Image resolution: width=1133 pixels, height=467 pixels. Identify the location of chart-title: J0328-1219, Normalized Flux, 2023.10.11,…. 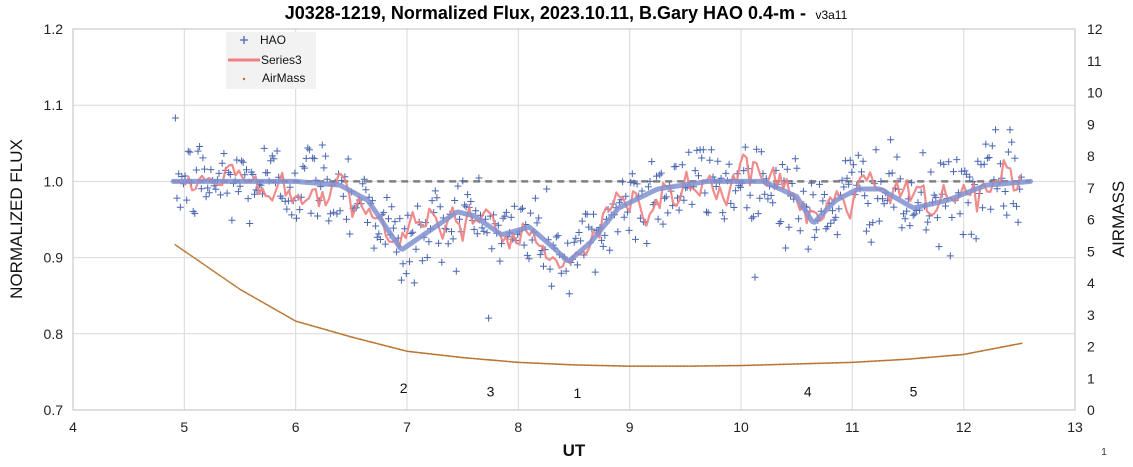
(566, 13).